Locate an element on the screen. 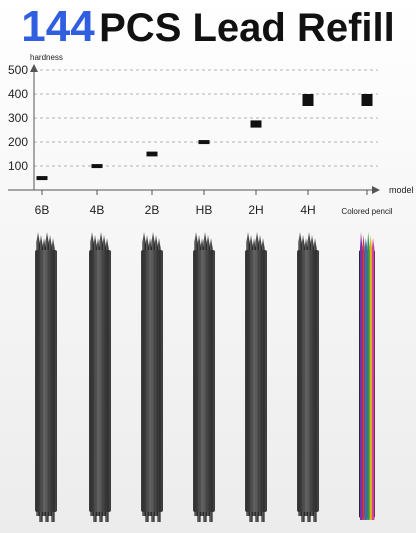  y-tick-label-400: 400 is located at coordinates (18, 94).